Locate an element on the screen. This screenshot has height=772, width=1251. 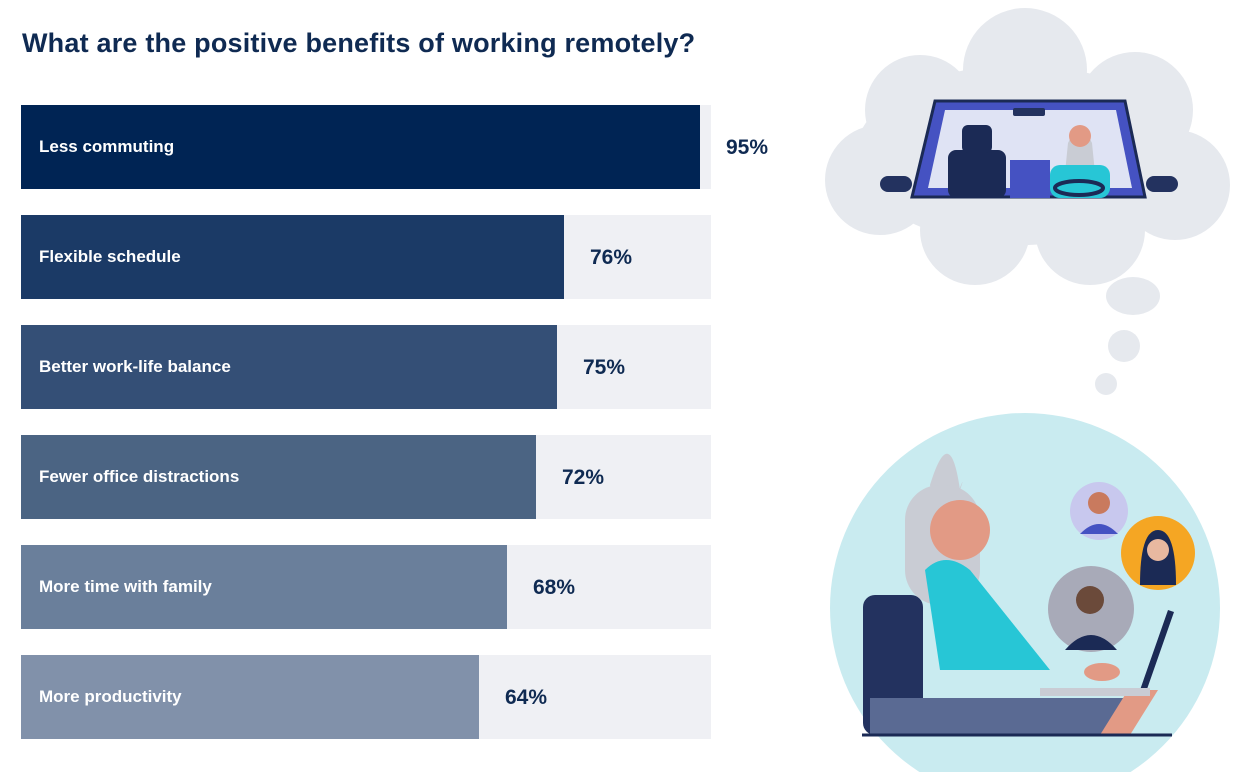
bar-value-label: 95% is located at coordinates (747, 147).